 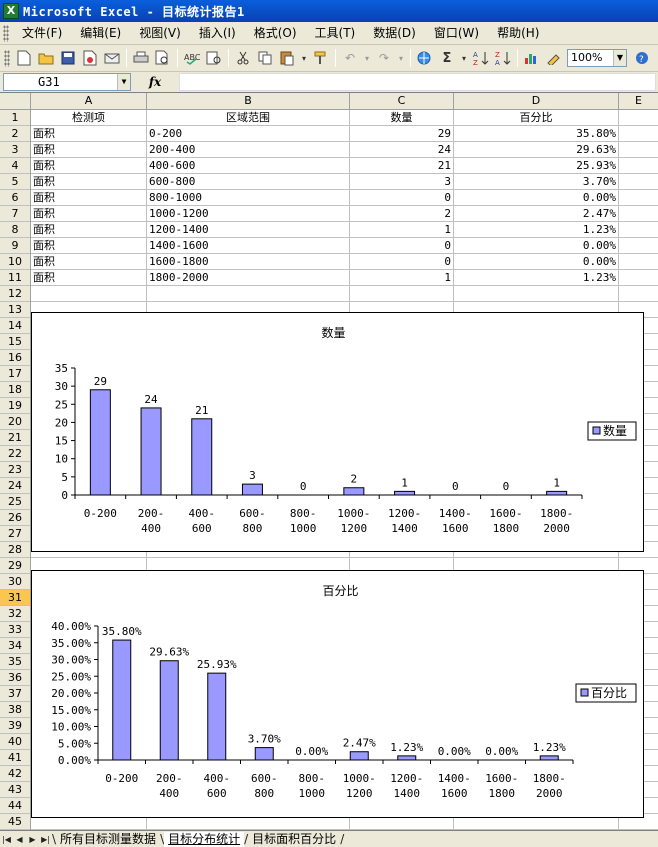 I want to click on zoom-chevron-down-icon: ▼, so click(x=619, y=58).